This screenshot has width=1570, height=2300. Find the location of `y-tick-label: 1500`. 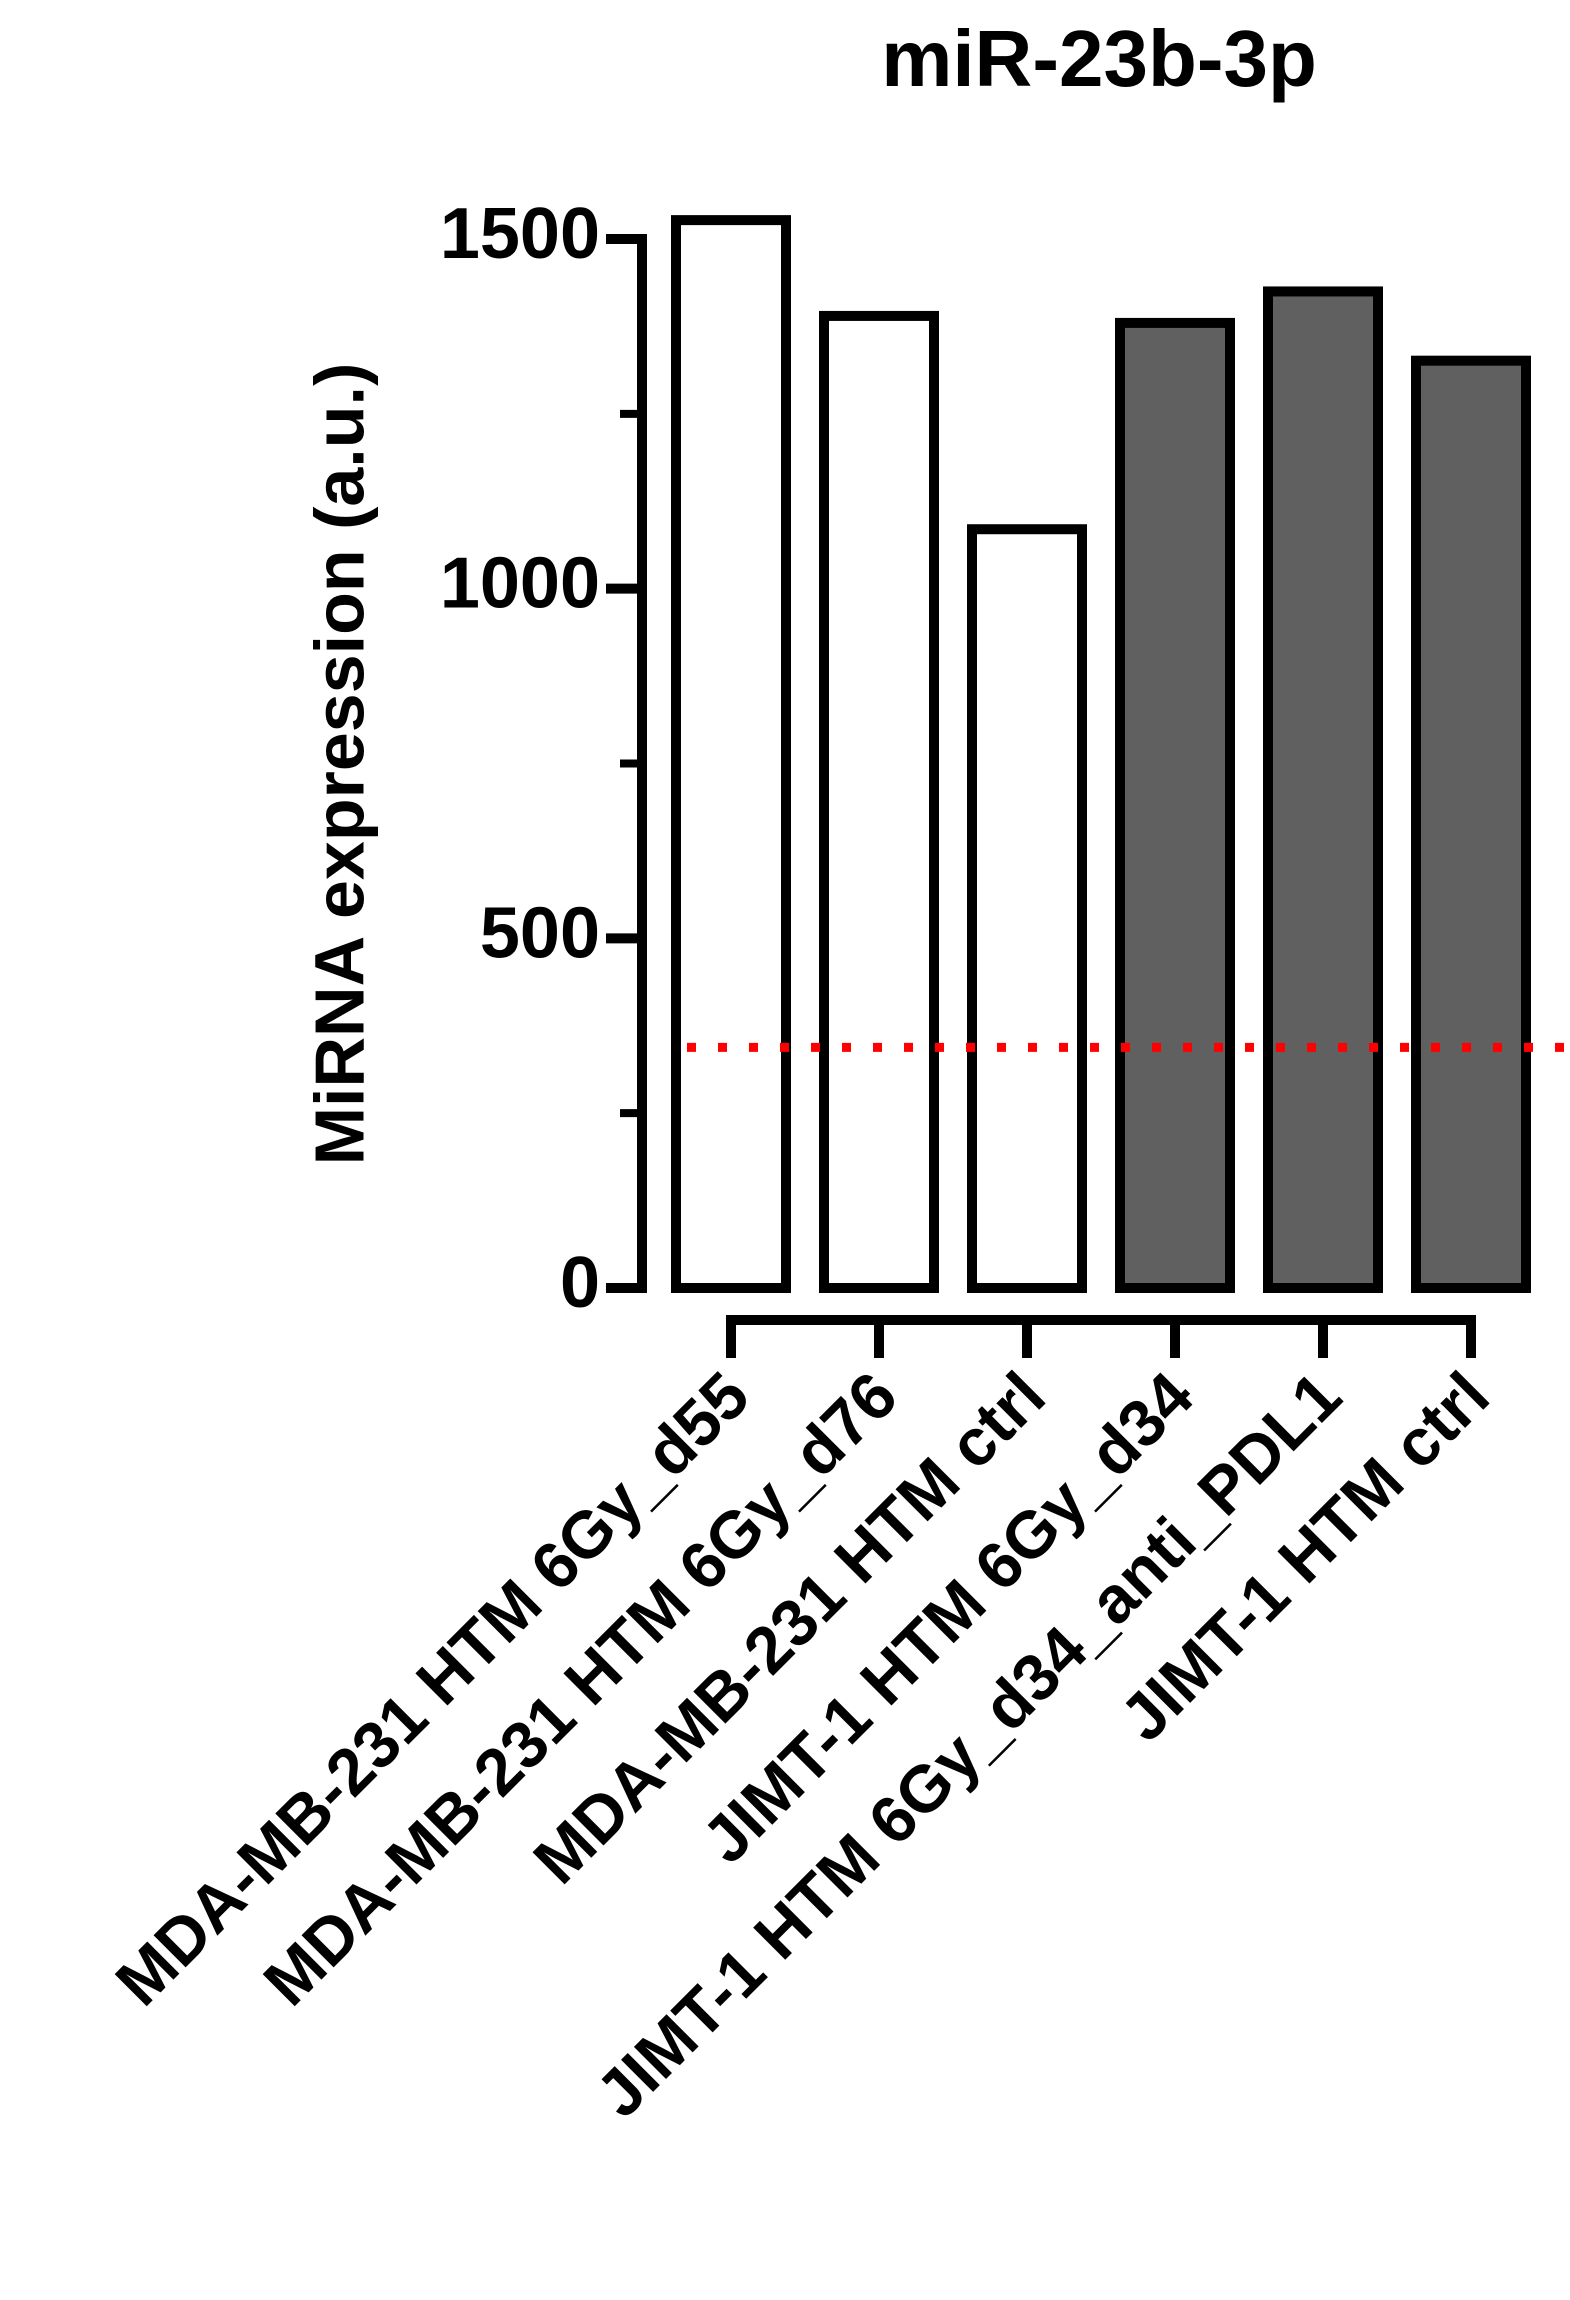

y-tick-label: 1500 is located at coordinates (520, 234).